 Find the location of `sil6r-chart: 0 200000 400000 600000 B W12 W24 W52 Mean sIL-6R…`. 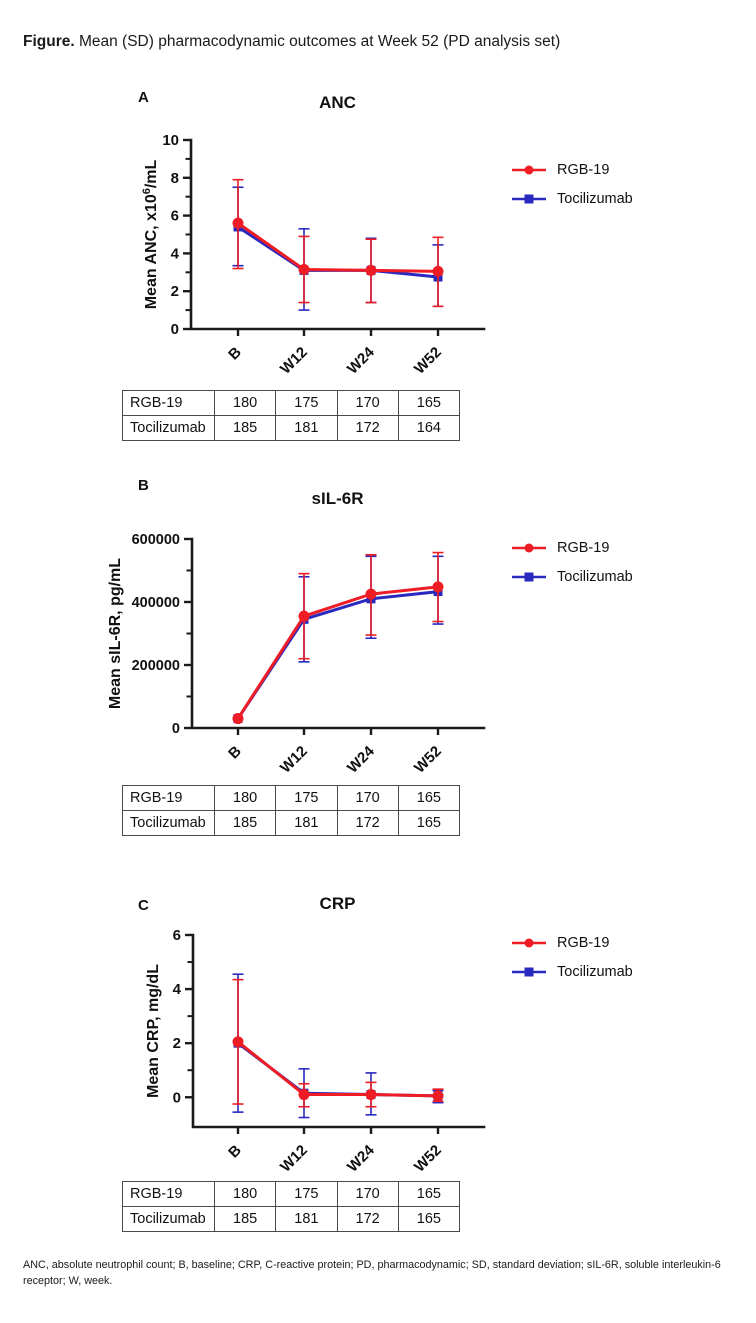

sil6r-chart: 0 200000 400000 600000 B W12 W24 W52 Mean sIL-6R… is located at coordinates (296, 654).